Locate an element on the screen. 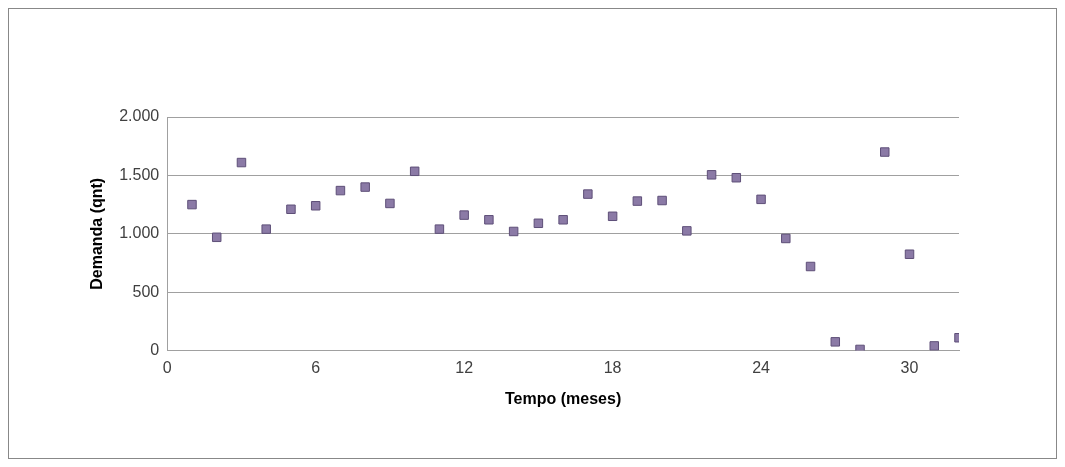 The height and width of the screenshot is (467, 1065). x-tick-label: 6 is located at coordinates (316, 367).